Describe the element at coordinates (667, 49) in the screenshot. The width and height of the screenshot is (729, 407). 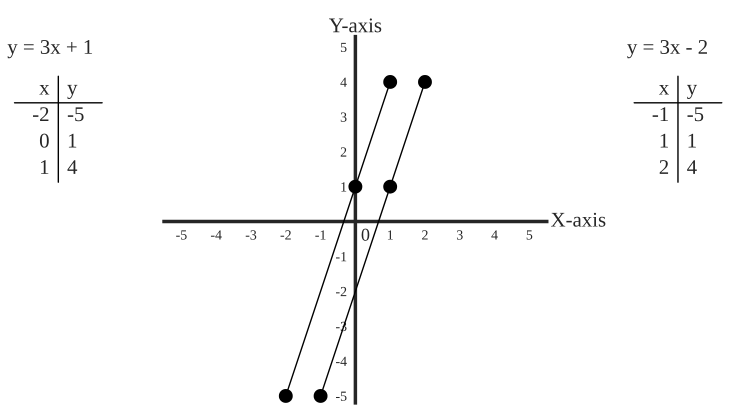
I see `text: y = 3x - 2` at that location.